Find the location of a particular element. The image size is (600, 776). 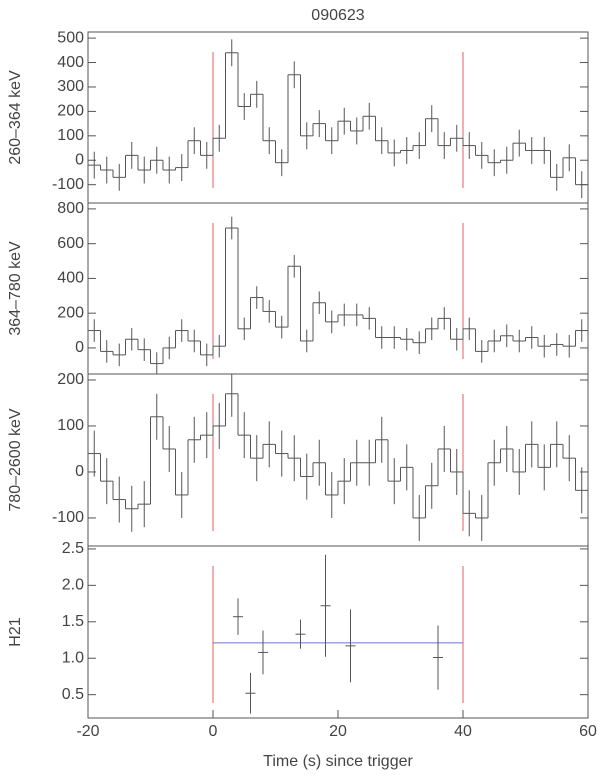

y-axis-label: 364–780 keV is located at coordinates (15, 288).